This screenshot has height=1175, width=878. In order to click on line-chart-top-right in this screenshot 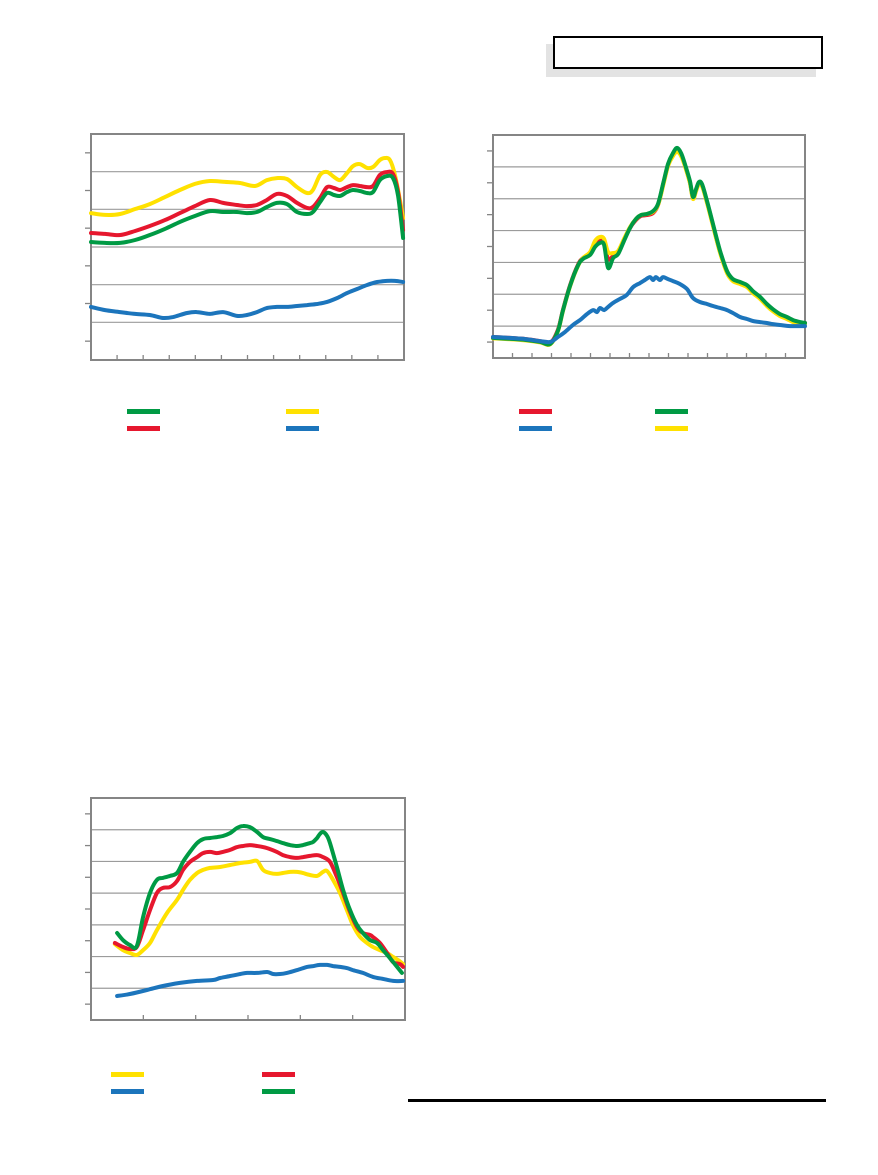, I will do `click(649, 246)`.